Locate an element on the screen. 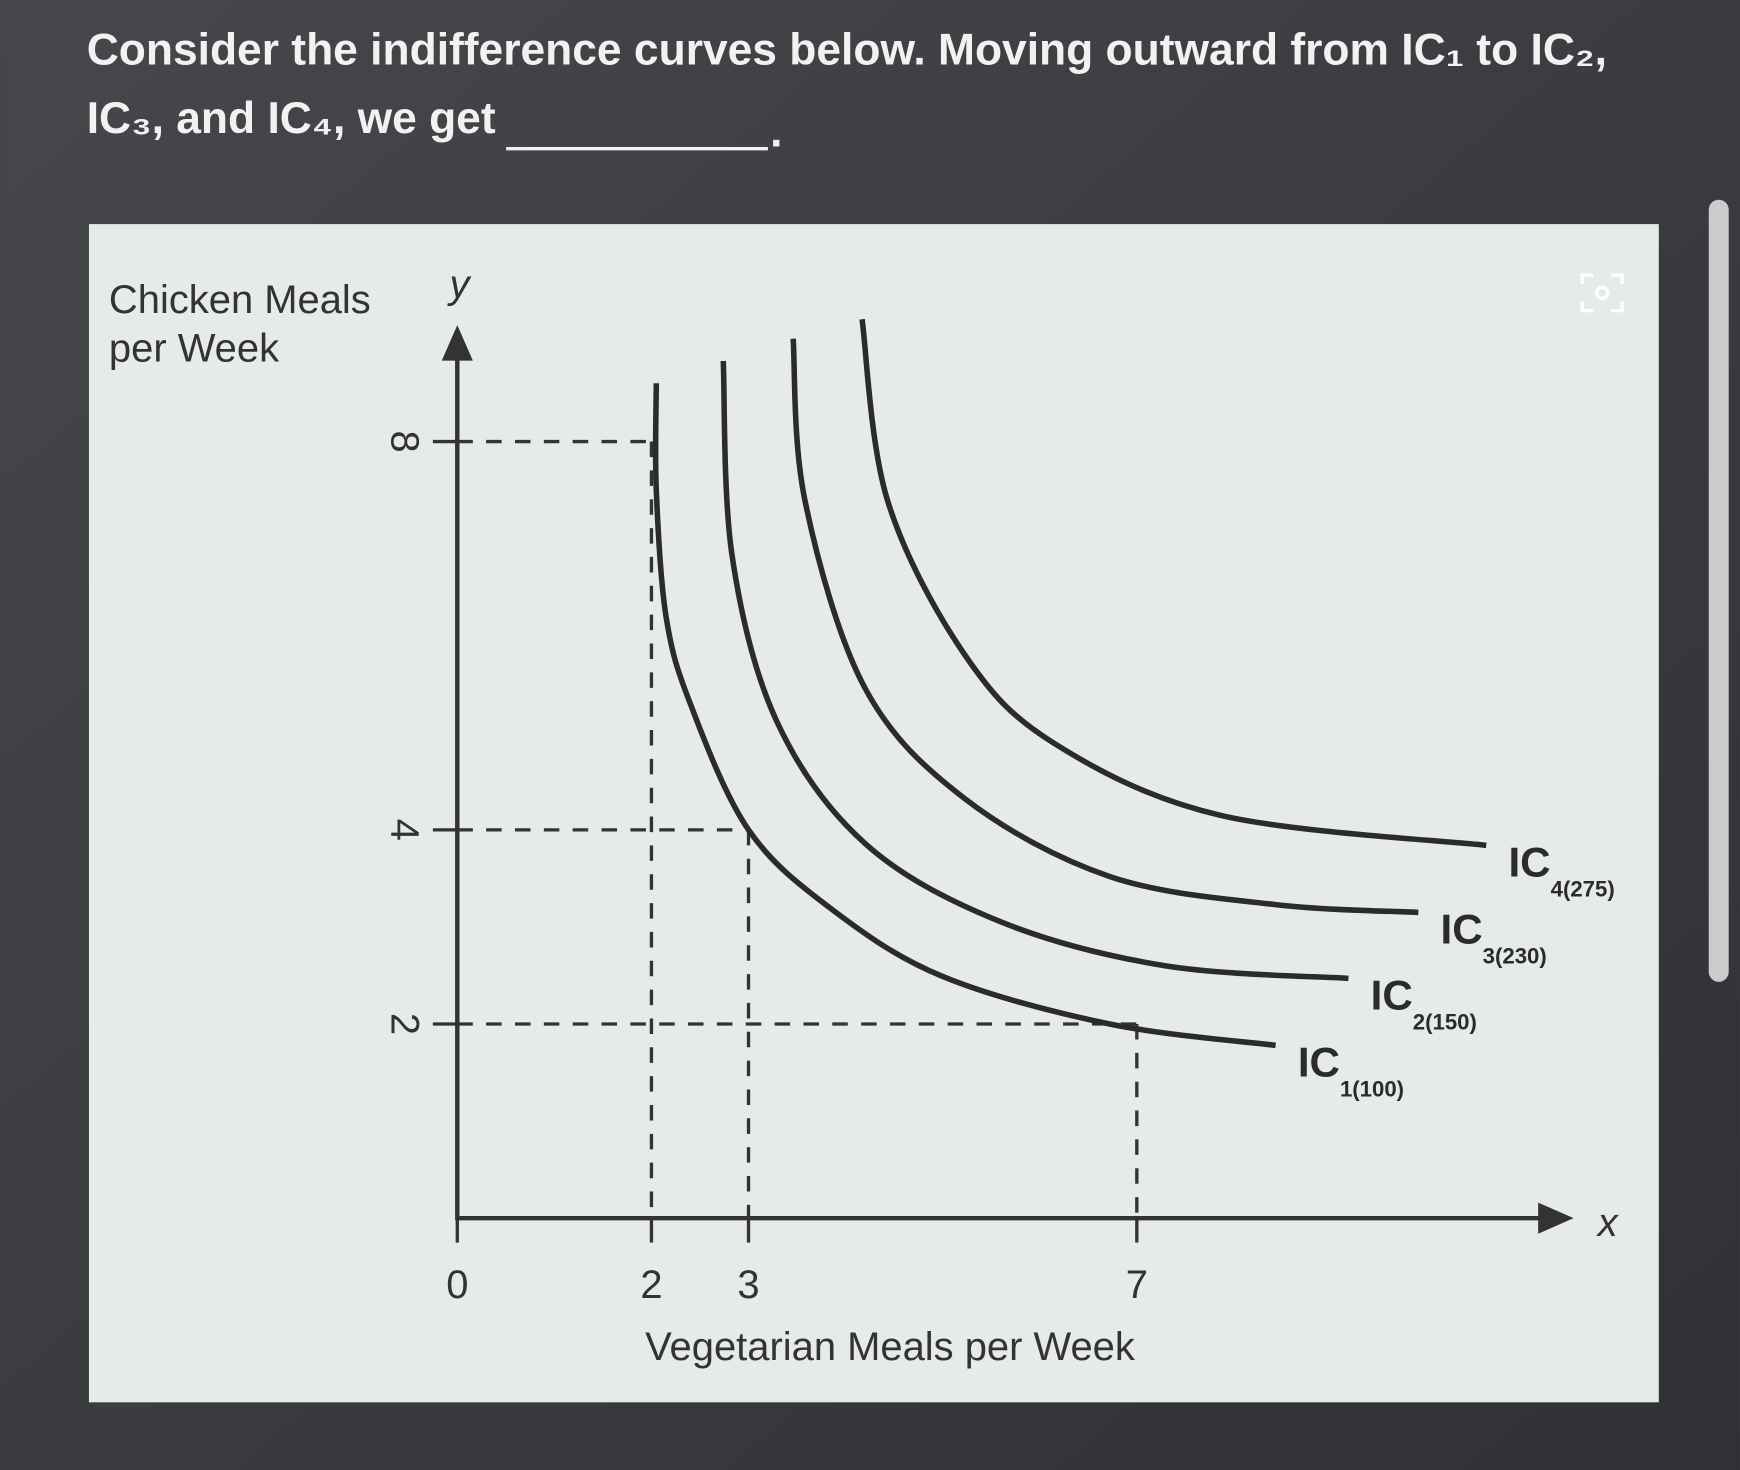 This screenshot has height=1470, width=1740. curve-label: IC3(230) is located at coordinates (1494, 936).